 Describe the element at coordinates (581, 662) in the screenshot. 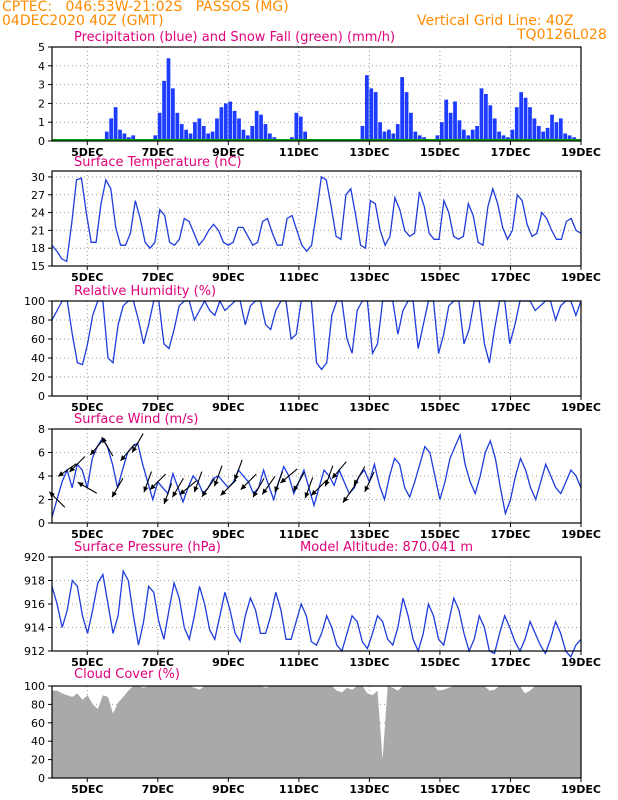

I see `pressure-xtick-label: 19DEC` at that location.